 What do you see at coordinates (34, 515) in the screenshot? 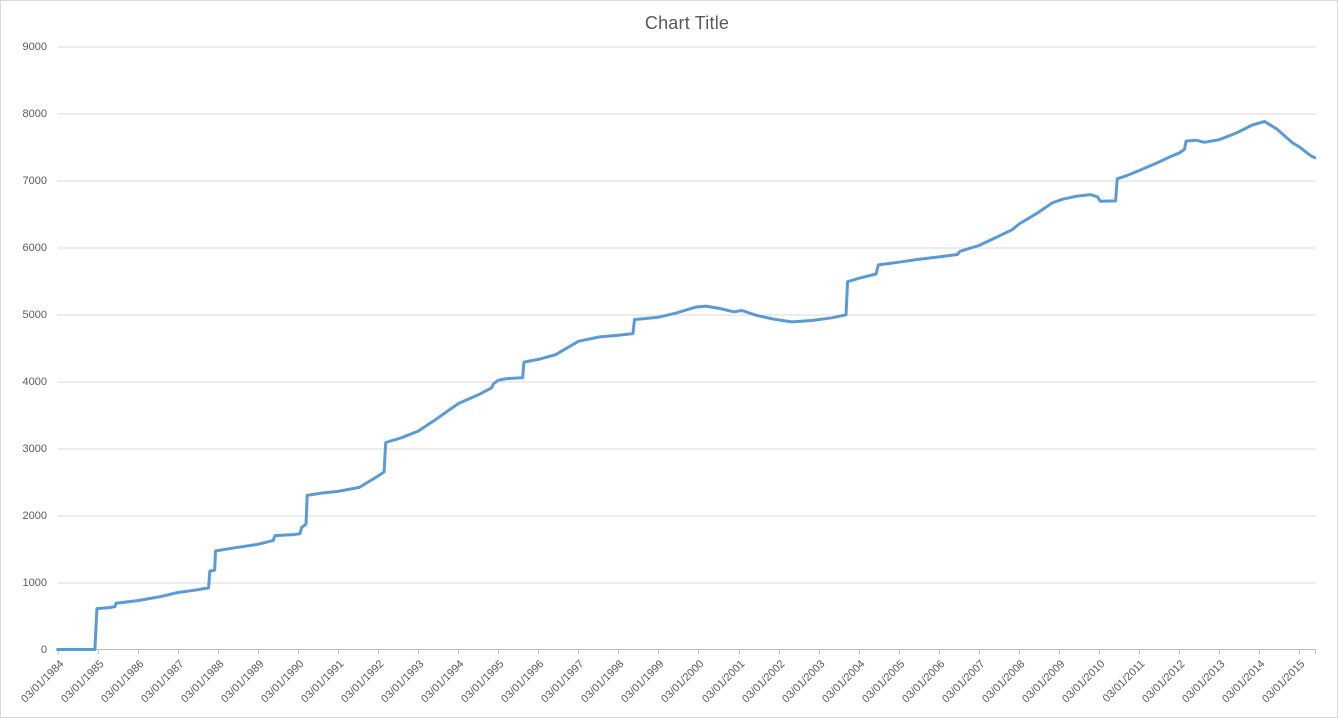
I see `y-axis-label: 2000` at bounding box center [34, 515].